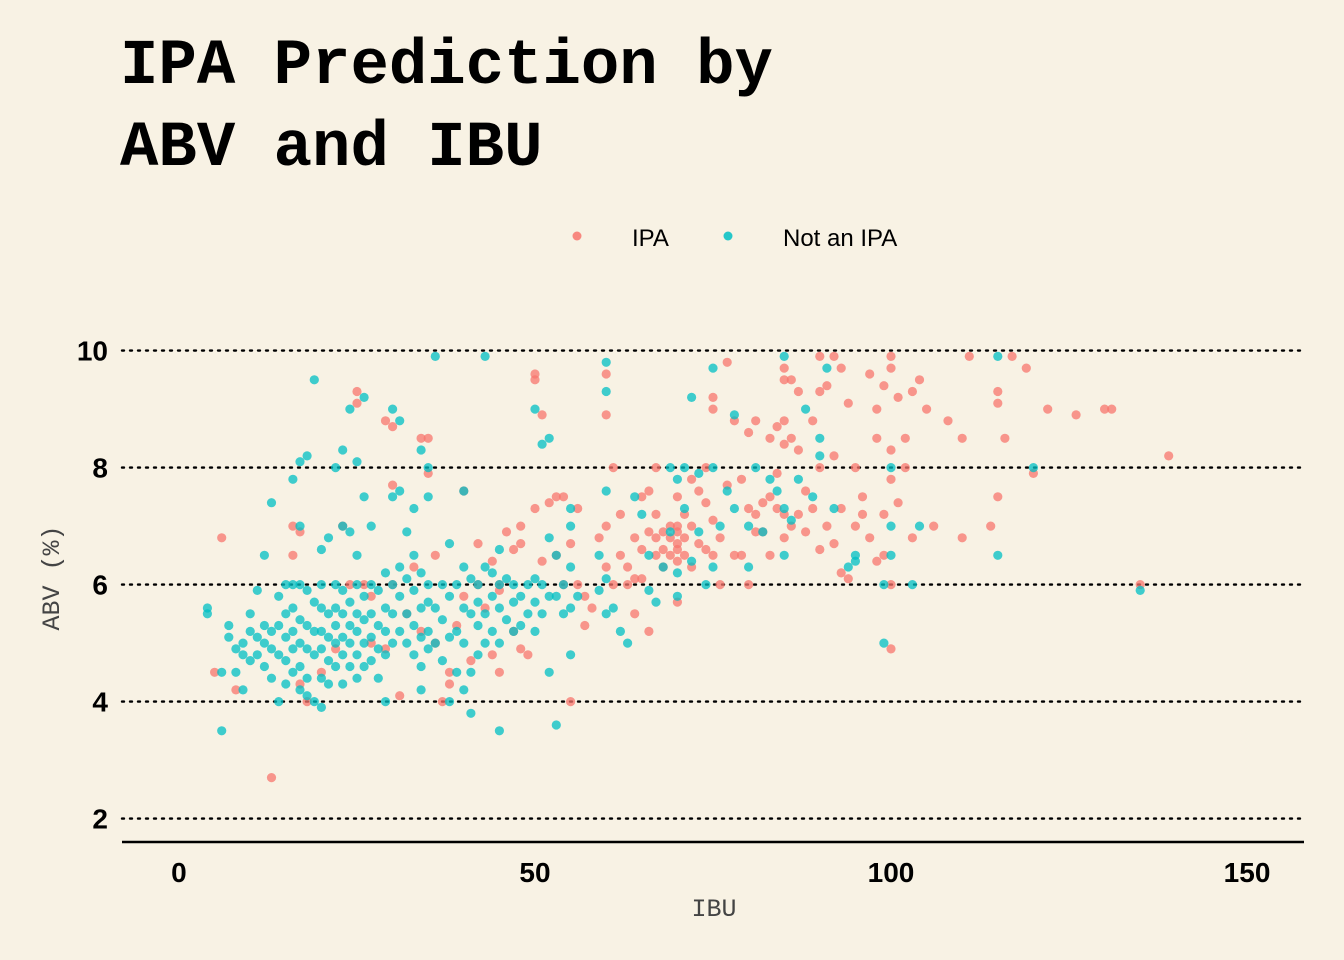  Describe the element at coordinates (650, 238) in the screenshot. I see `legend-label-ipa: IPA` at that location.